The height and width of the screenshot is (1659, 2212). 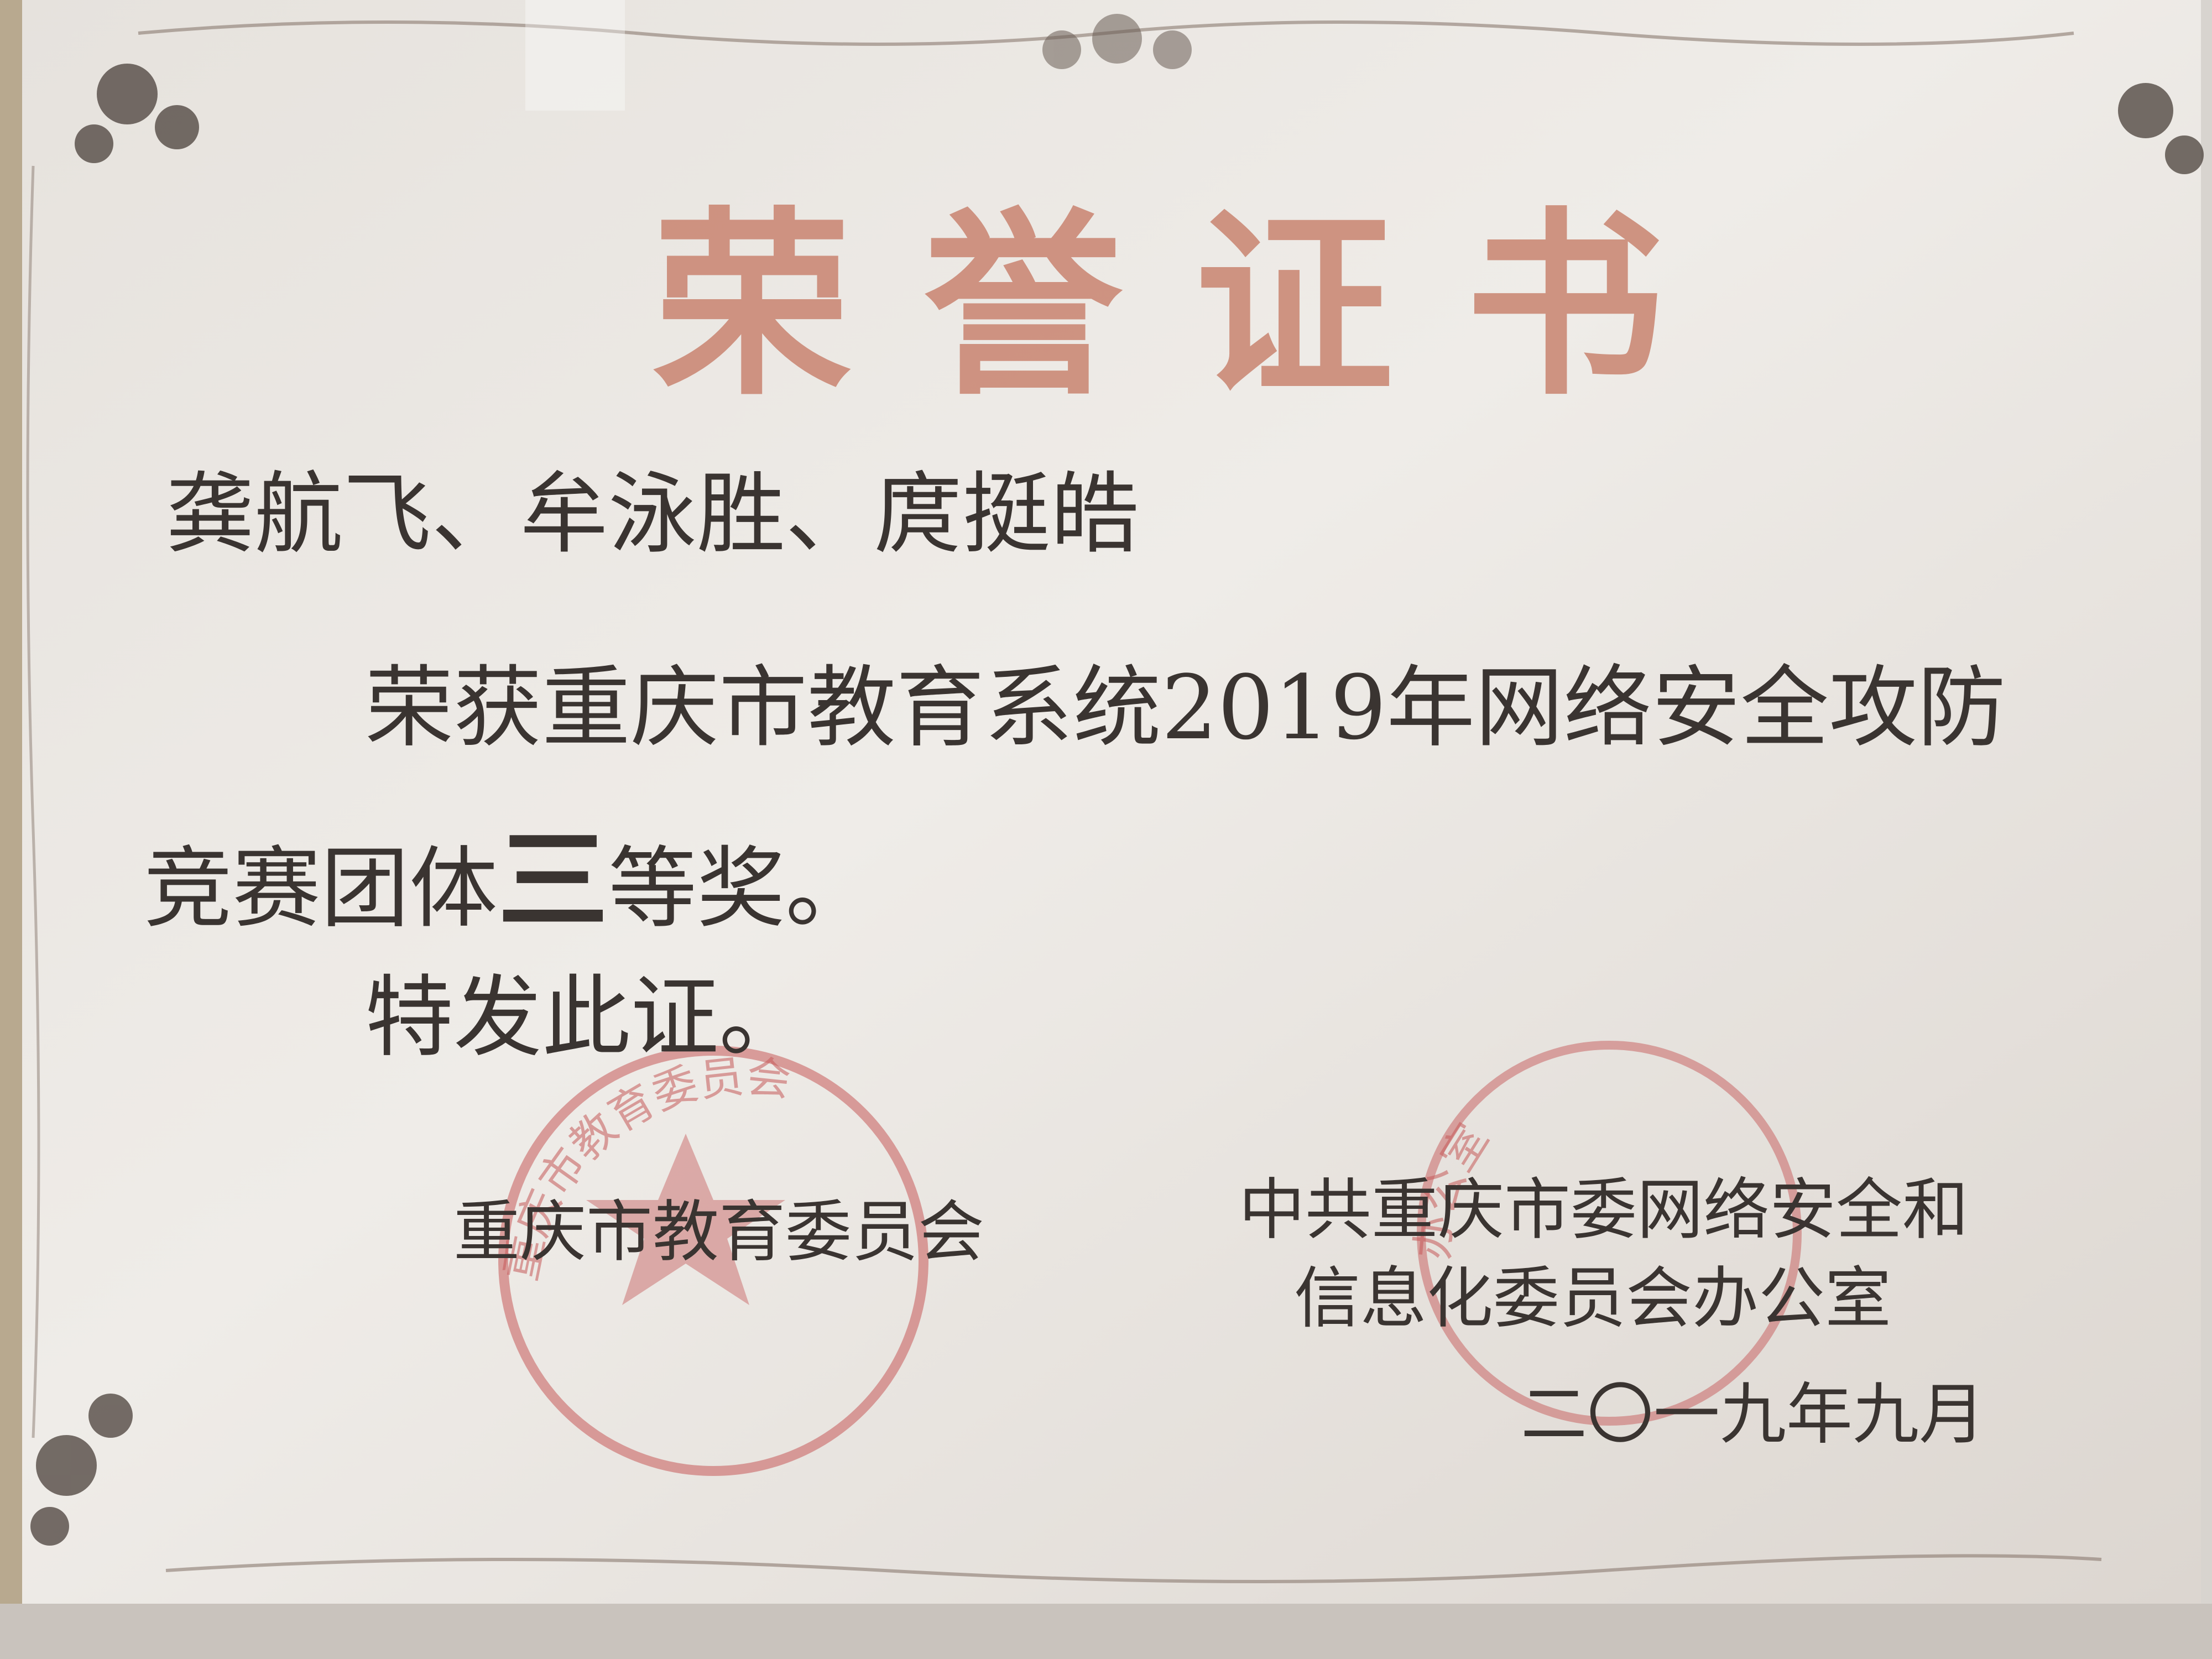 What do you see at coordinates (575, 56) in the screenshot?
I see `glare` at bounding box center [575, 56].